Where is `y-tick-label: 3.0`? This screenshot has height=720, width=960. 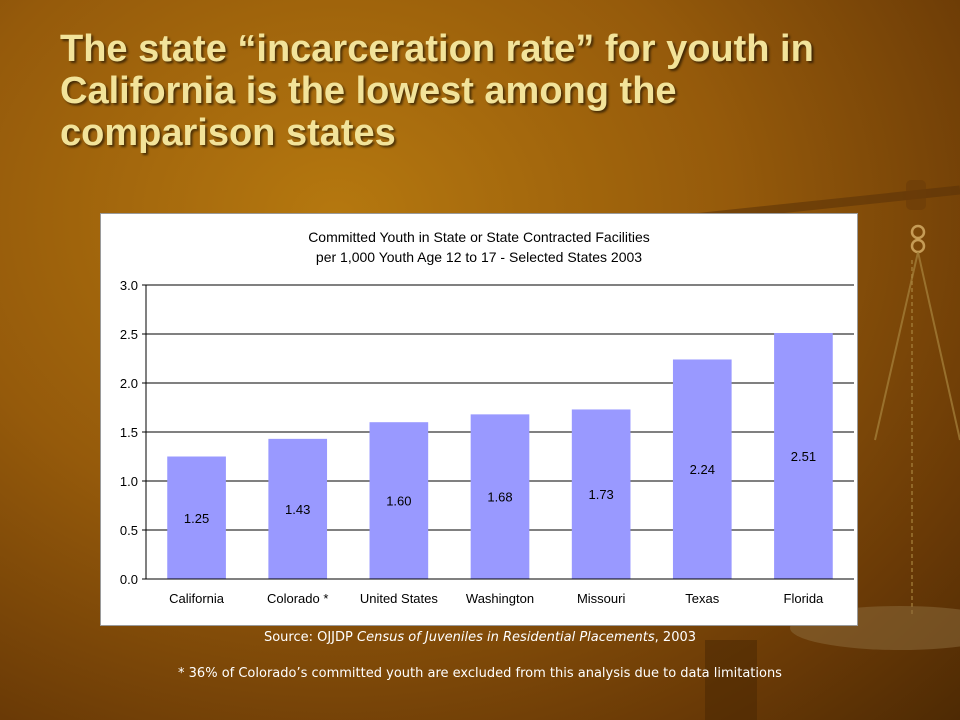
y-tick-label: 3.0 is located at coordinates (129, 285).